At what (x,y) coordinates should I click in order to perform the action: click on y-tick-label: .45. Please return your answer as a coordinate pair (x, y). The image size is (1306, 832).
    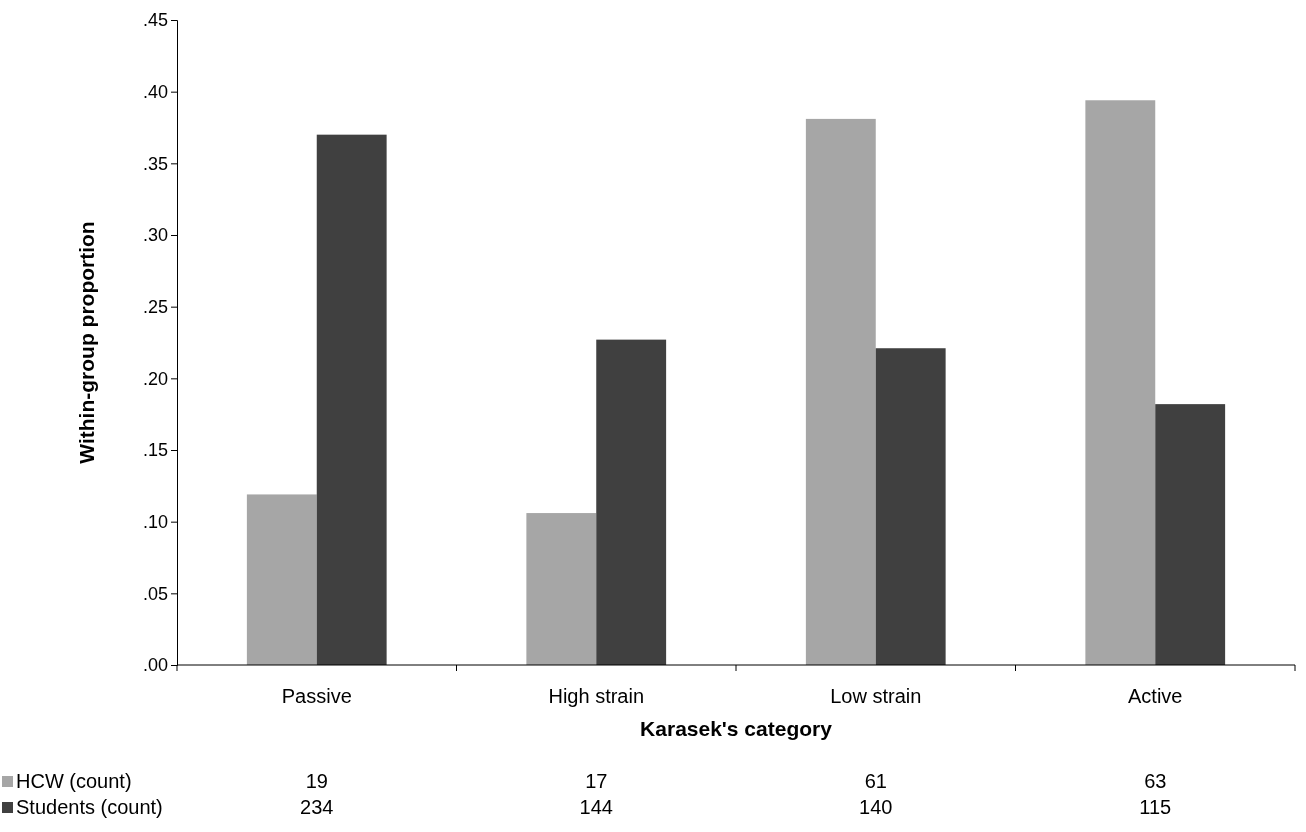
    Looking at the image, I should click on (155, 20).